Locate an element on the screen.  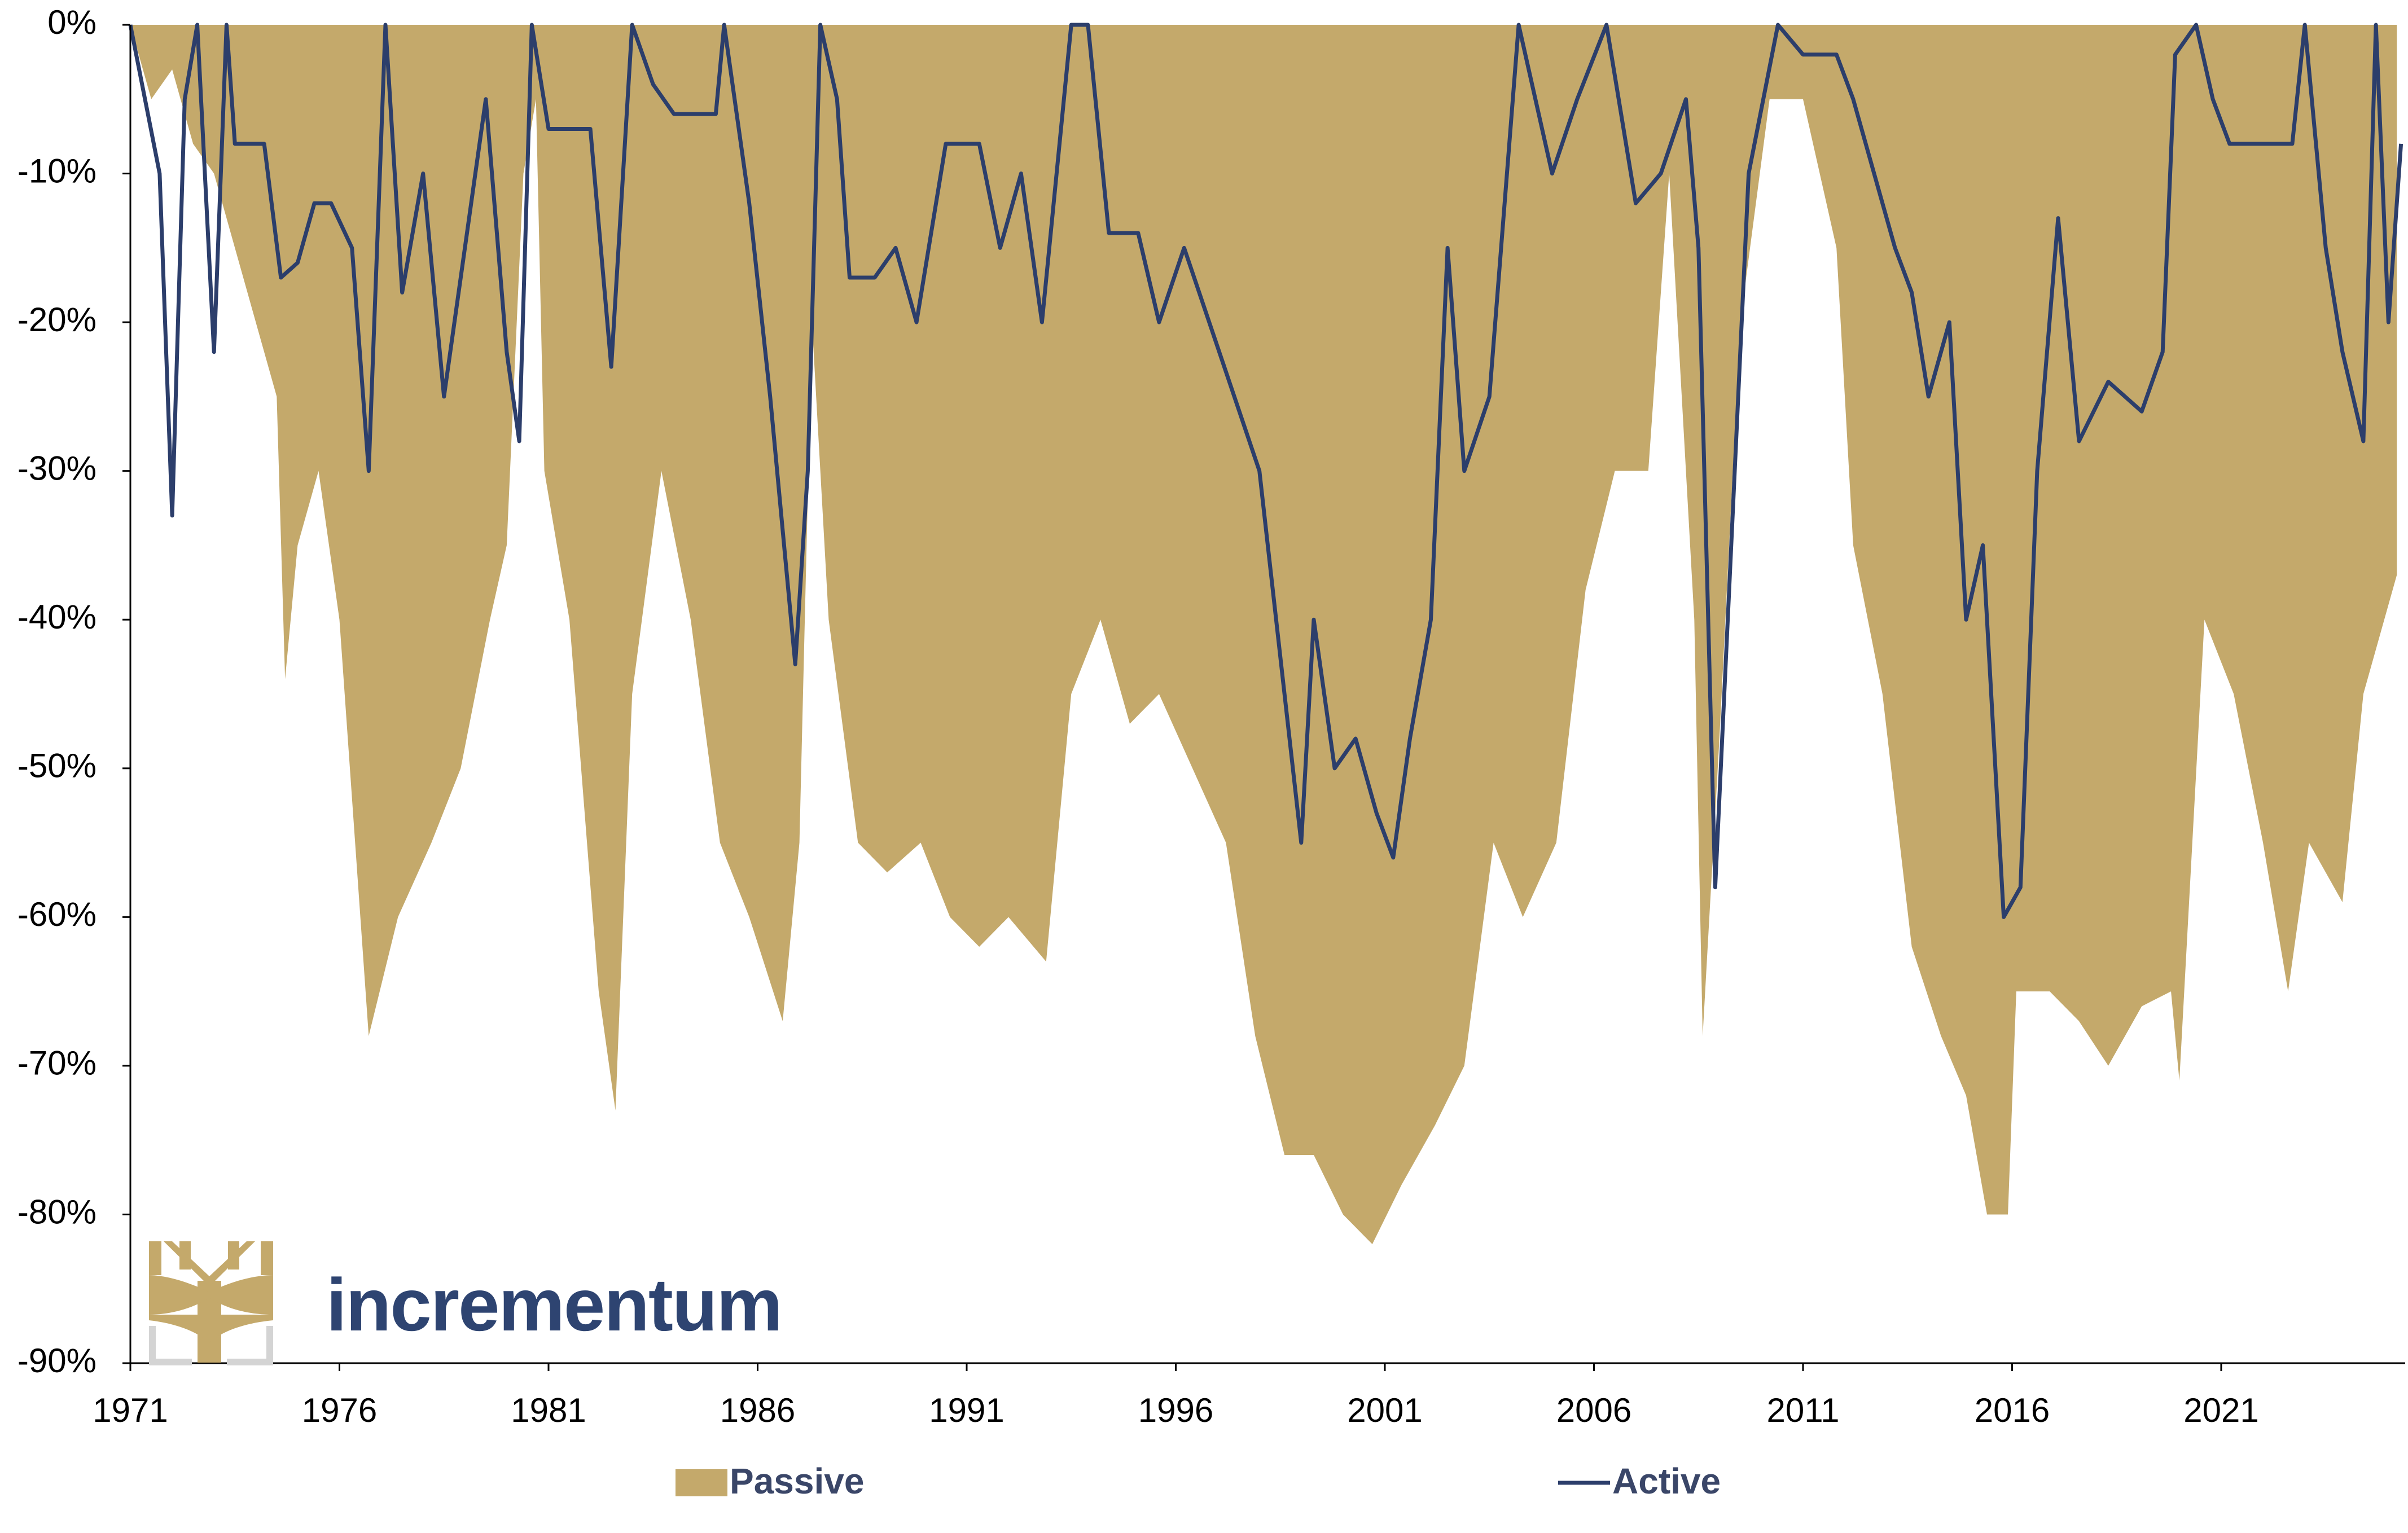
y-tick-label: -50% is located at coordinates (57, 766).